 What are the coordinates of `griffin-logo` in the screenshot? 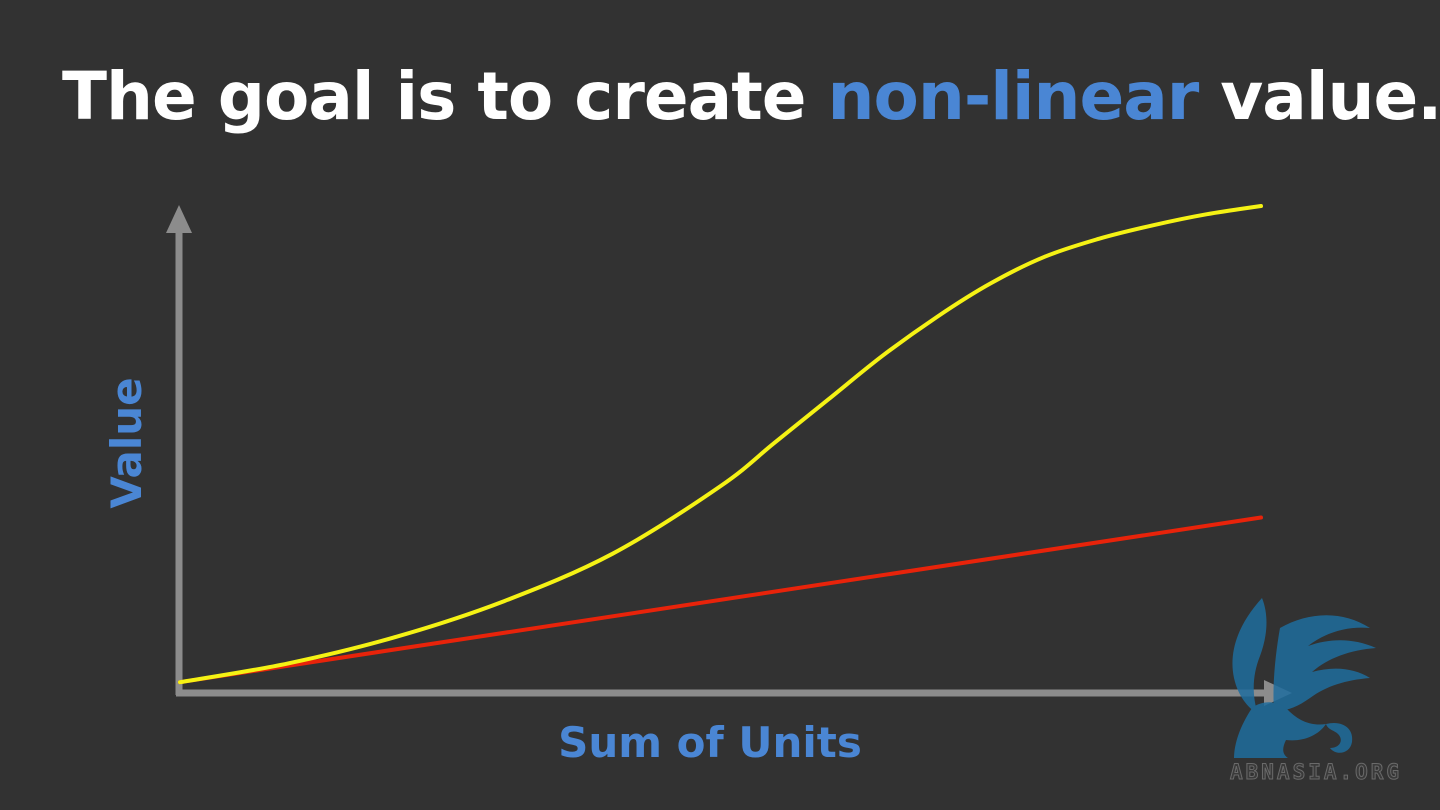 It's located at (1304, 678).